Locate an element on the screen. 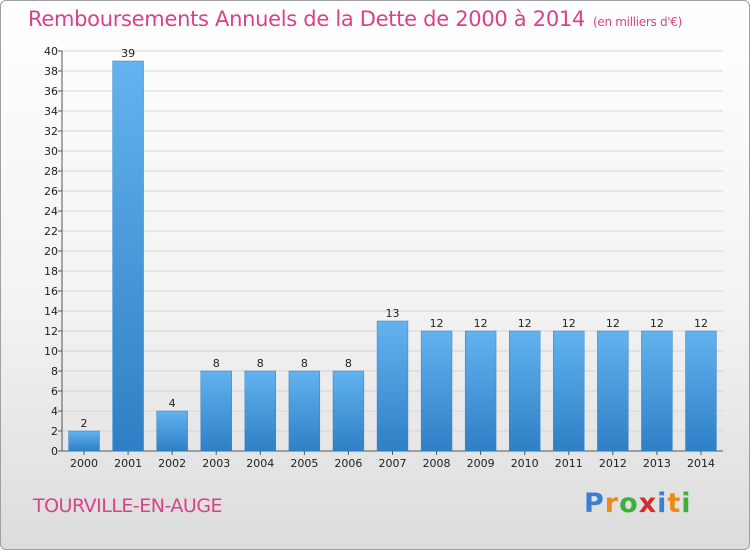 The width and height of the screenshot is (750, 550). y-tick-label: 26 is located at coordinates (51, 191).